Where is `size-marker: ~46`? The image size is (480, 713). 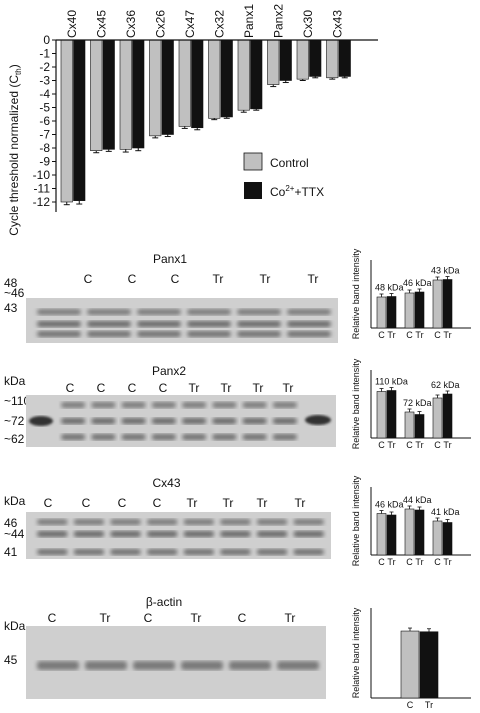
size-marker: ~46 is located at coordinates (14, 293).